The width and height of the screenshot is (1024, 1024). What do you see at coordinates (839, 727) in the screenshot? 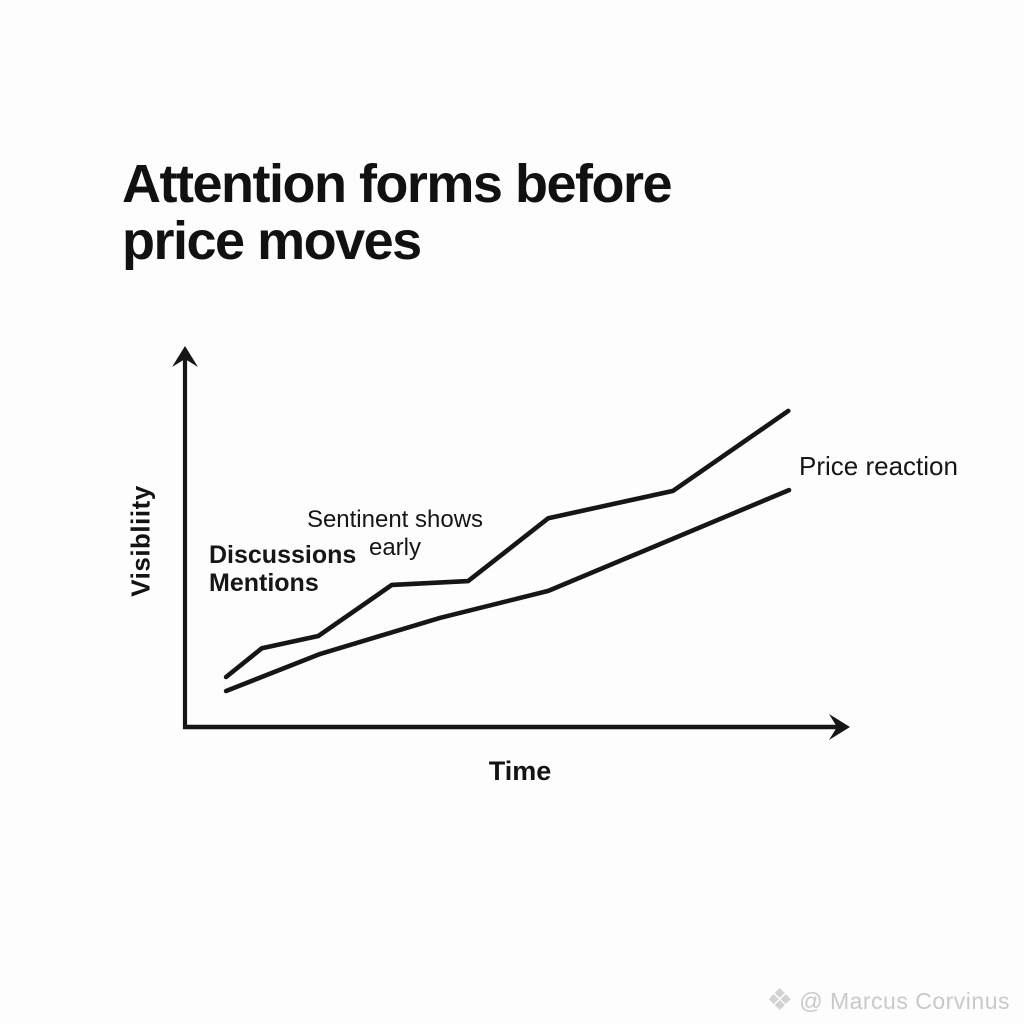
I see `x-axis-arrow-icon` at bounding box center [839, 727].